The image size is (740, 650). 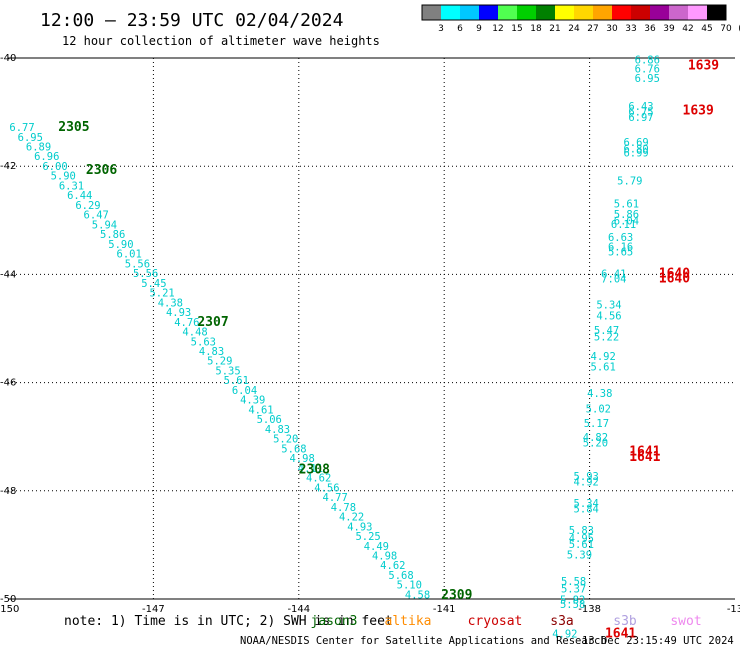 I want to click on swh-value: 6.77, so click(x=21, y=128).